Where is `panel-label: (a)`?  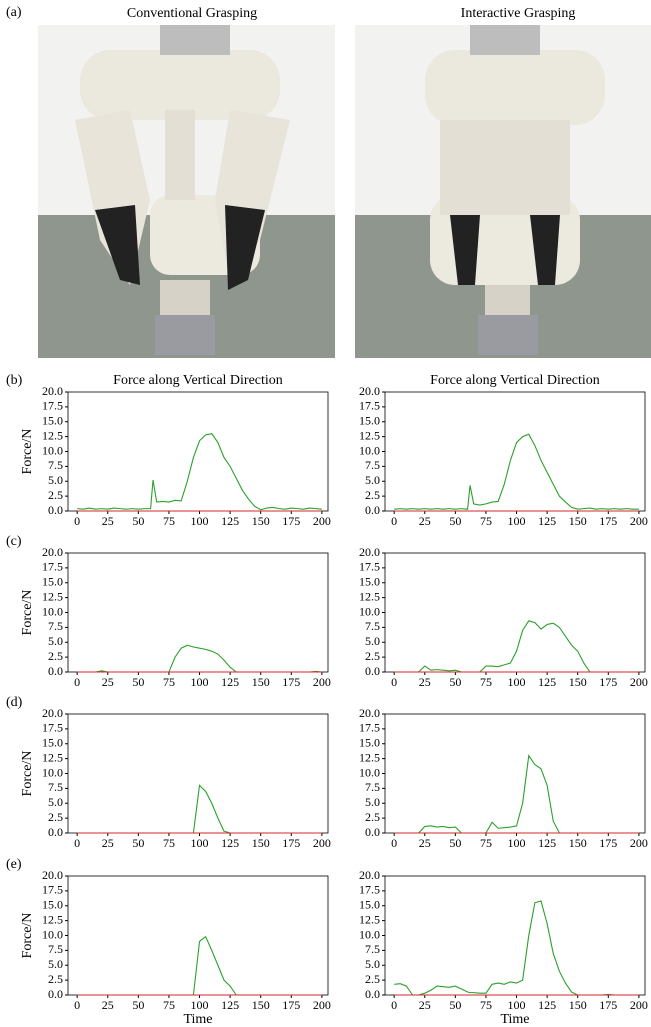 panel-label: (a) is located at coordinates (14, 12).